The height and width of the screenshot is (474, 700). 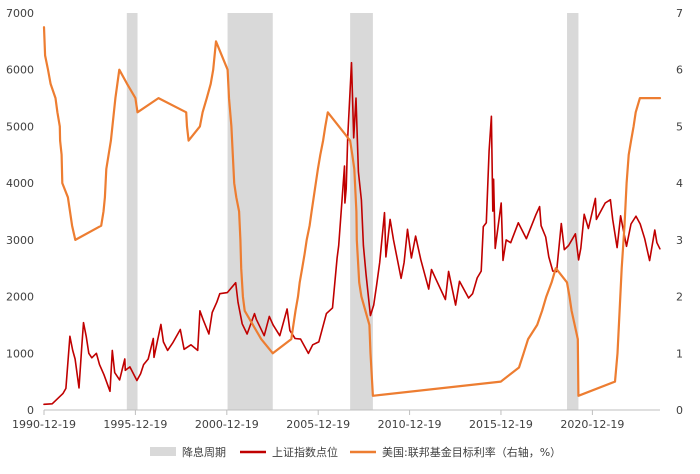 I want to click on legend-item: 降息周期, so click(x=188, y=452).